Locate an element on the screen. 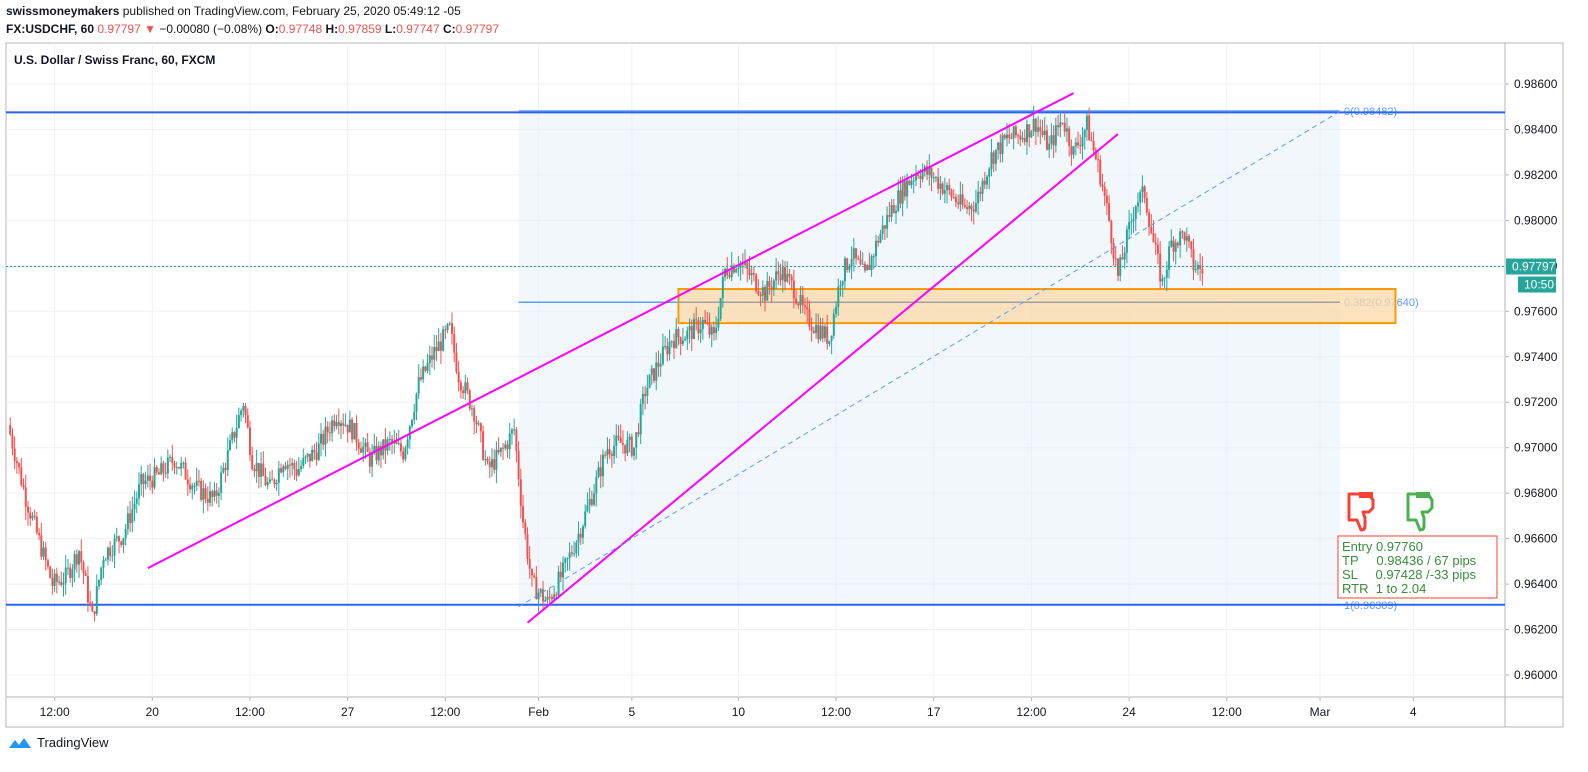 This screenshot has width=1588, height=772. author-name: swissmoneymakers is located at coordinates (63, 11).